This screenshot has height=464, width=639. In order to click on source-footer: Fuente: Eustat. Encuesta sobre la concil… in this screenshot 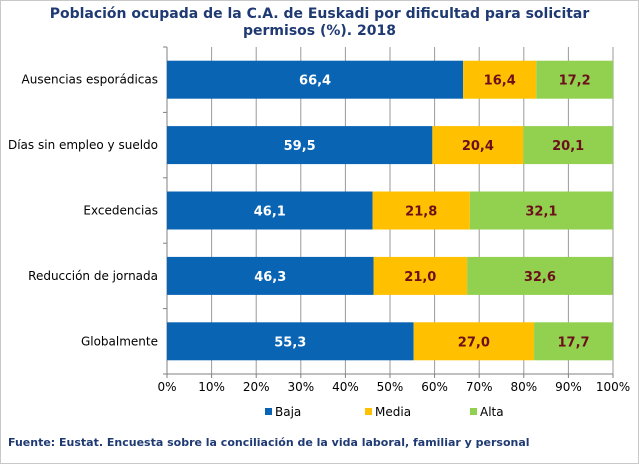, I will do `click(269, 442)`.